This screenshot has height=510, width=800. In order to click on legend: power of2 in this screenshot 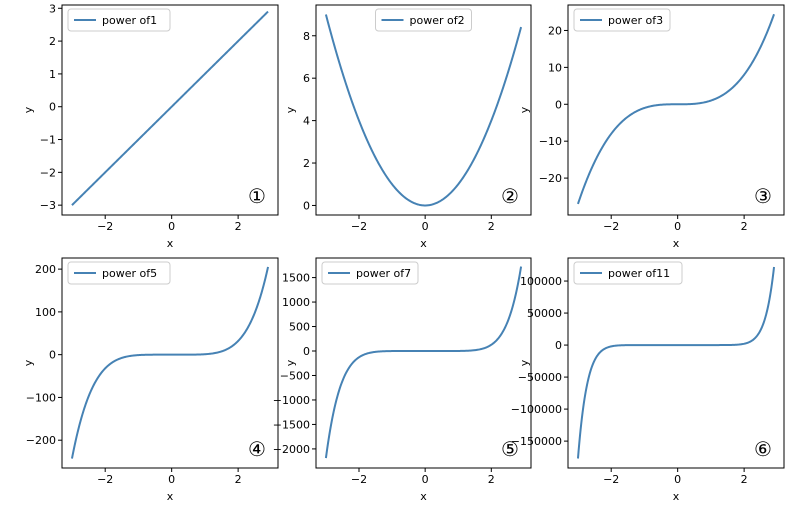, I will do `click(423, 20)`.